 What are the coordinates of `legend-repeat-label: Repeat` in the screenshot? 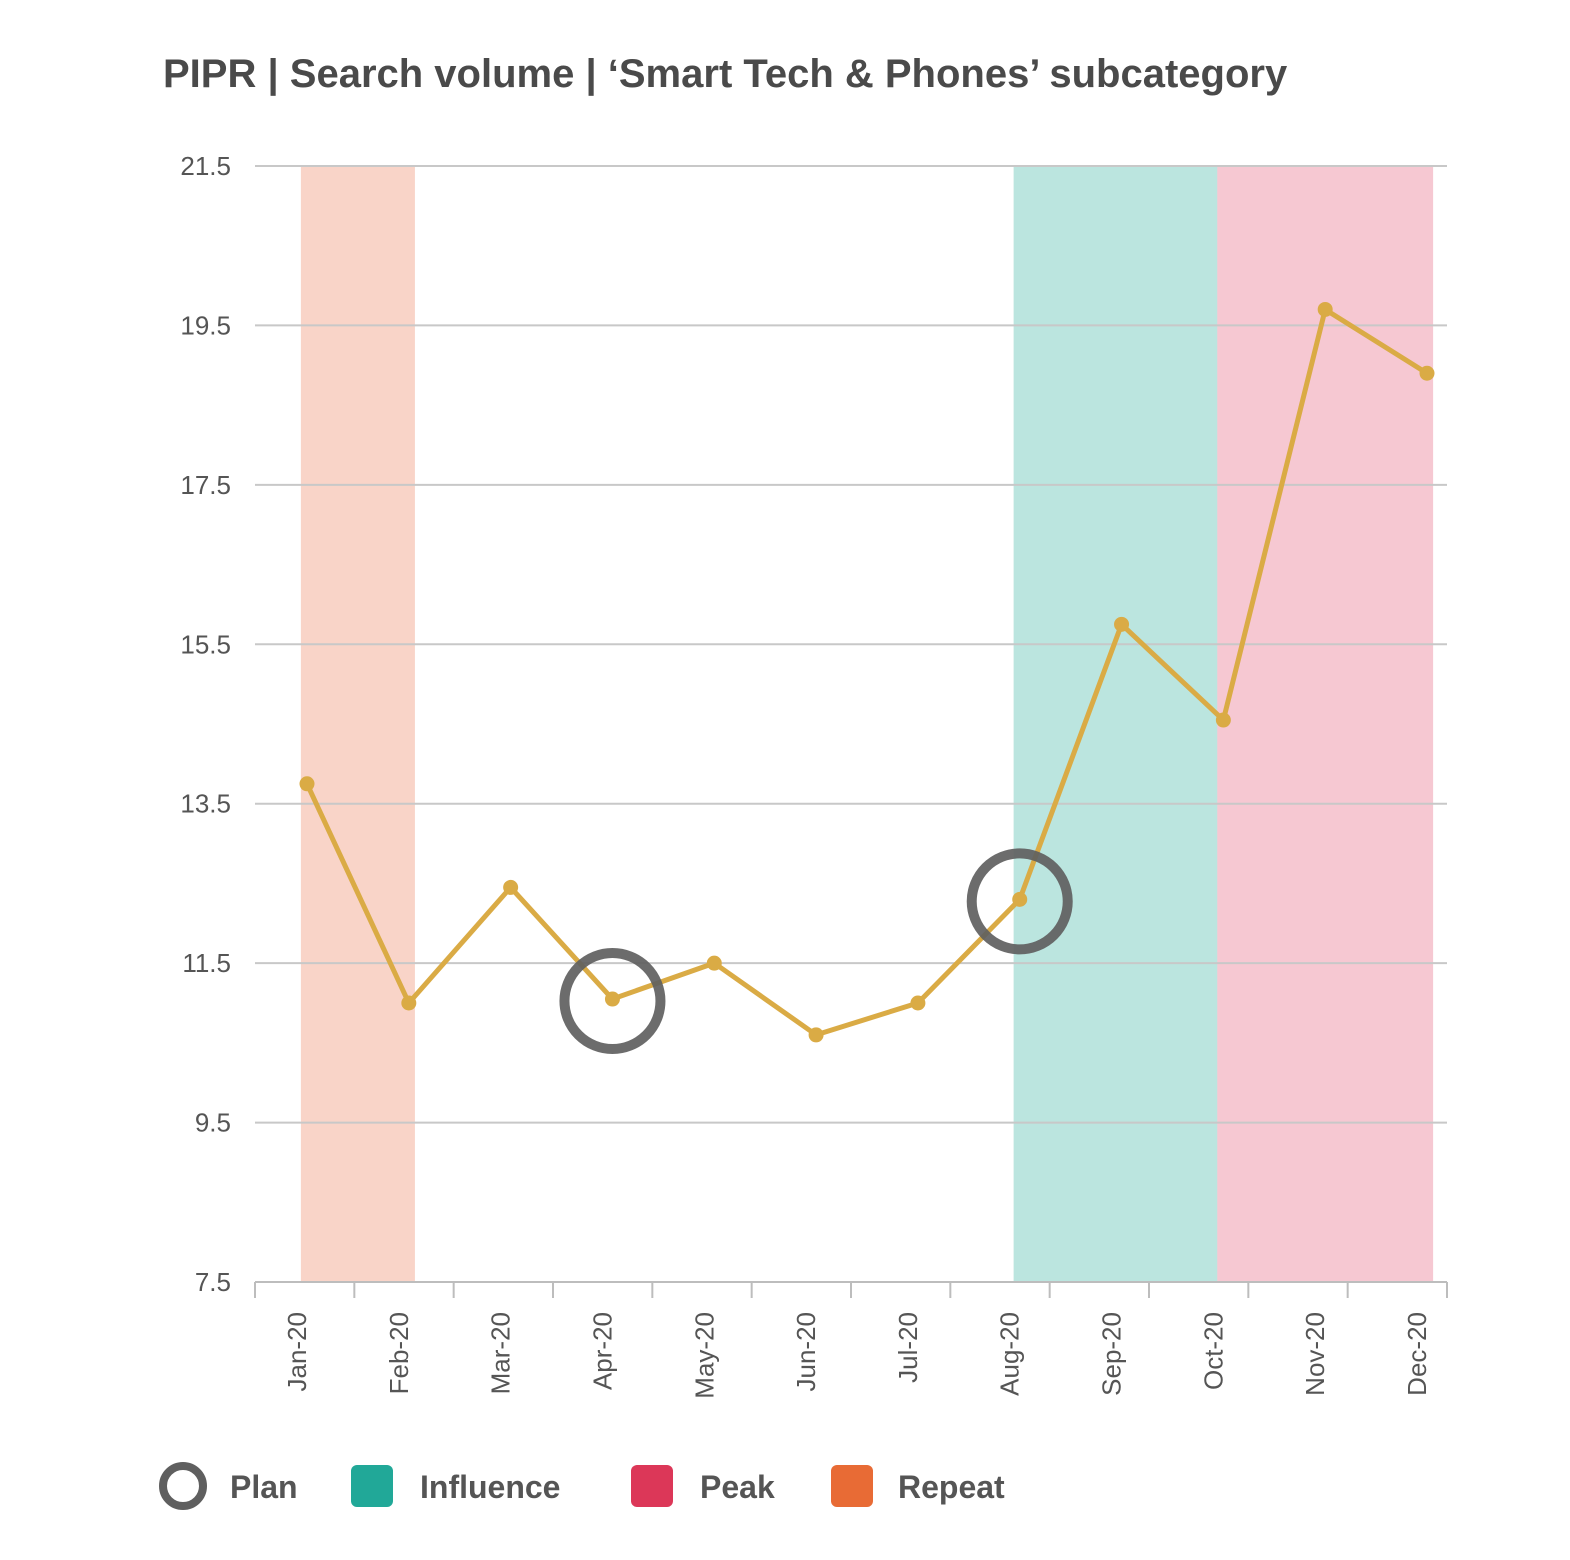 It's located at (951, 1487).